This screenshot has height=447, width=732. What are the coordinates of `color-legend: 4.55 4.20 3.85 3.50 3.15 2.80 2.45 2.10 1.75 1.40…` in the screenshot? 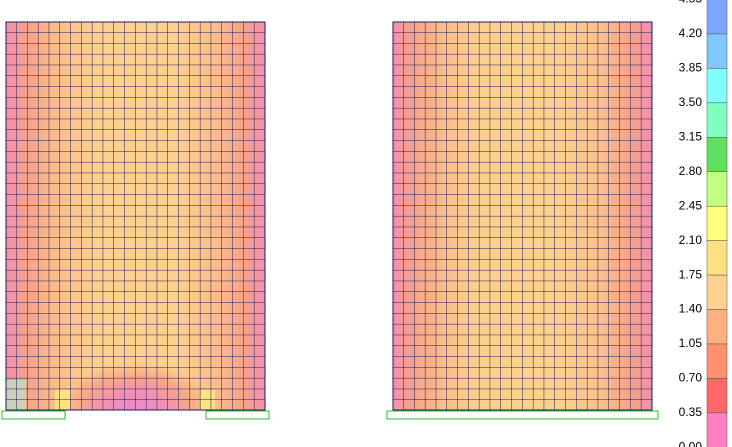 It's located at (703, 223).